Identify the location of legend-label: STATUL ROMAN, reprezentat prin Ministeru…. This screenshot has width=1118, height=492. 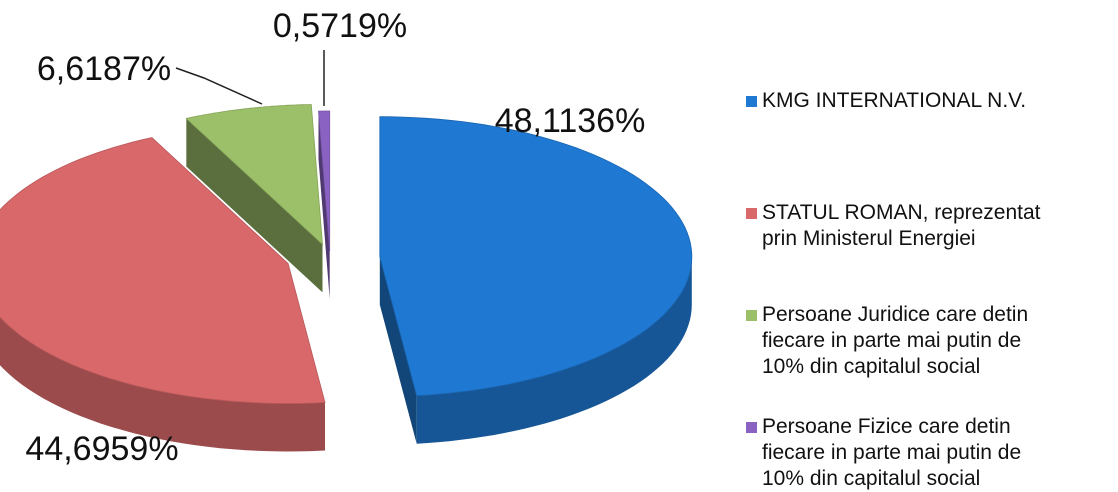
(901, 225).